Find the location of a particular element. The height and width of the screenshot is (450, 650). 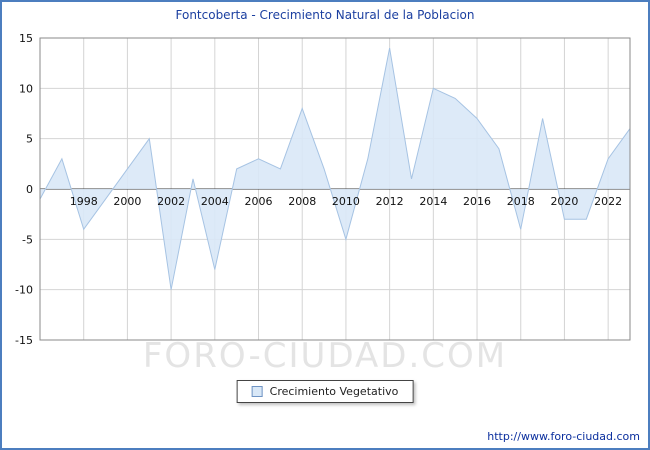

y-tick-label: 0 is located at coordinates (29, 189).